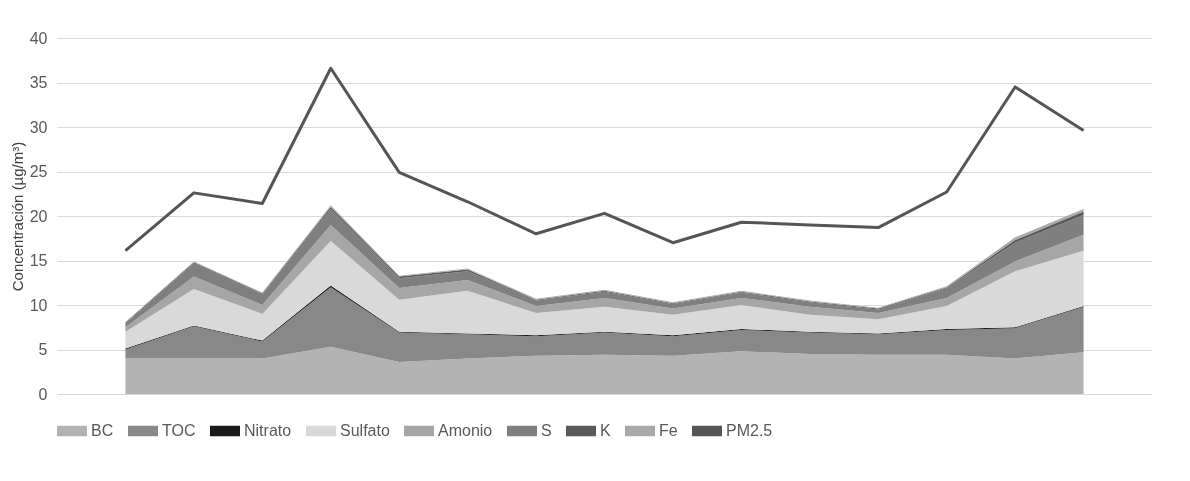 Image resolution: width=1190 pixels, height=481 pixels. What do you see at coordinates (268, 430) in the screenshot?
I see `legend-label: Nitrato` at bounding box center [268, 430].